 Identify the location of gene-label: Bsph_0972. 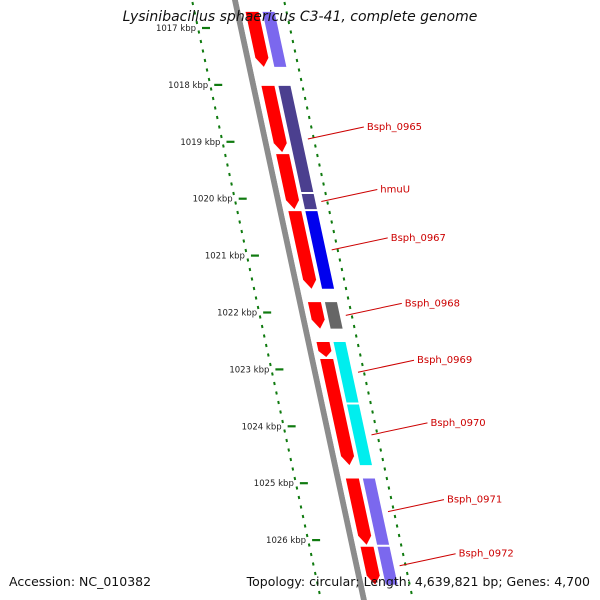
(486, 554).